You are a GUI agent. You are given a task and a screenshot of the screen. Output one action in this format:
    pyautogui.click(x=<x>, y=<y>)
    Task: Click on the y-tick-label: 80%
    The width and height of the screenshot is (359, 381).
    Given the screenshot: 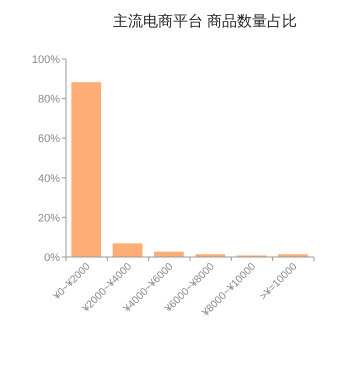 What is the action you would take?
    pyautogui.click(x=49, y=100)
    